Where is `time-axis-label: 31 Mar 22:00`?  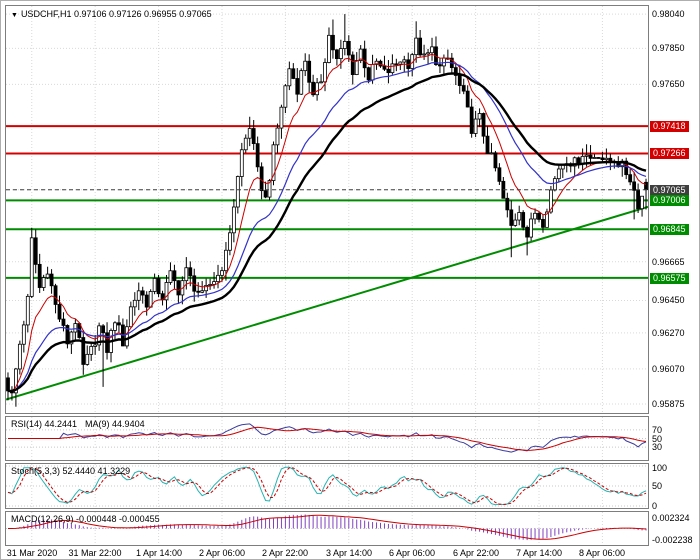 time-axis-label: 31 Mar 22:00 is located at coordinates (95, 553).